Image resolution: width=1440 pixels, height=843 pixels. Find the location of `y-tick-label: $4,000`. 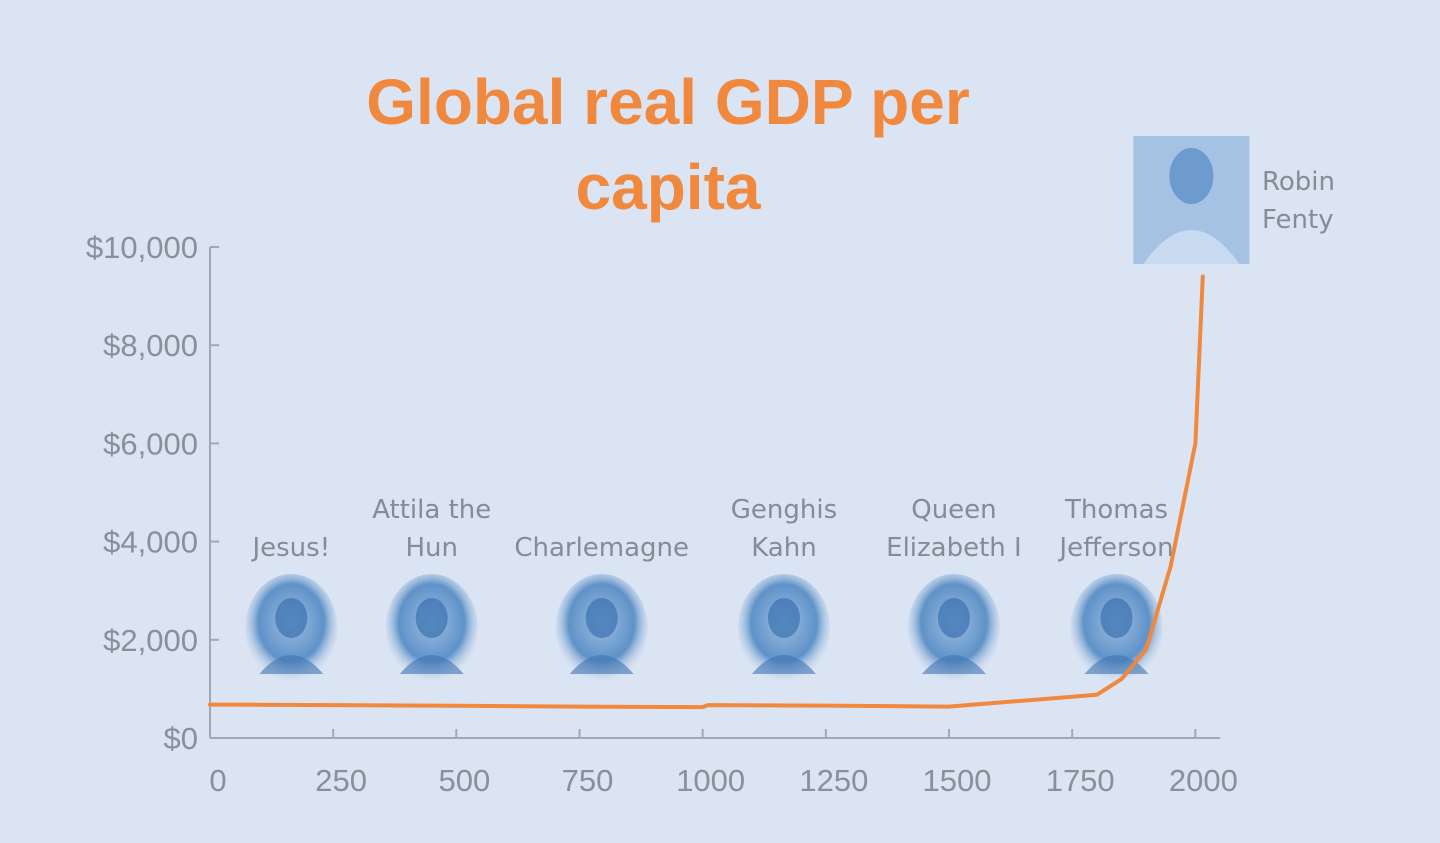

y-tick-label: $4,000 is located at coordinates (150, 542).